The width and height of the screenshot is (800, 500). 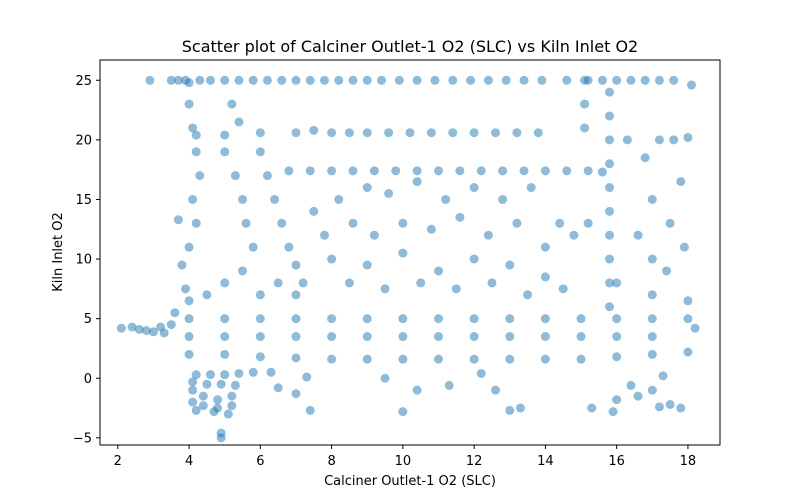 What do you see at coordinates (331, 461) in the screenshot?
I see `x-tick-label: 8` at bounding box center [331, 461].